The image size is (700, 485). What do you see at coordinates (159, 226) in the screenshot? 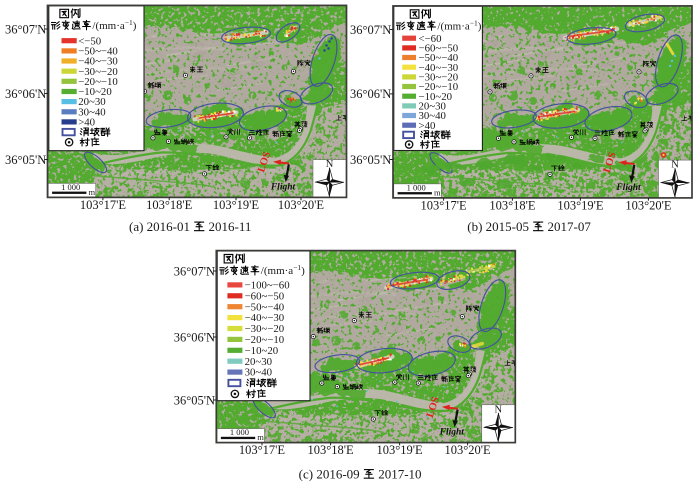
I see `svg-text: (a) 2016-01` at bounding box center [159, 226].